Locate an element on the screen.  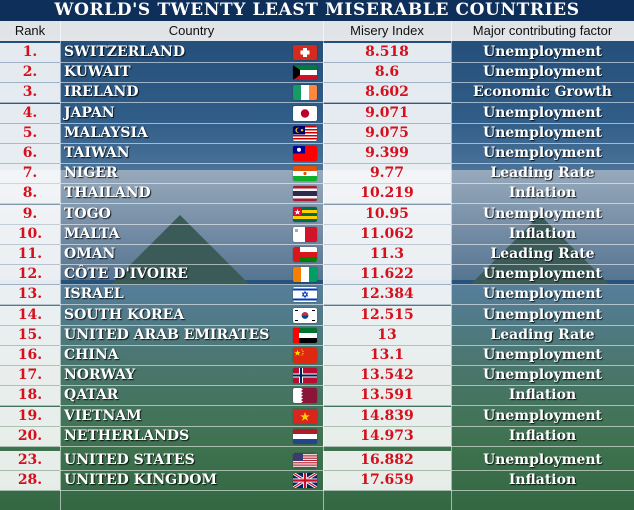
country-cell: NORWAY is located at coordinates (100, 375).